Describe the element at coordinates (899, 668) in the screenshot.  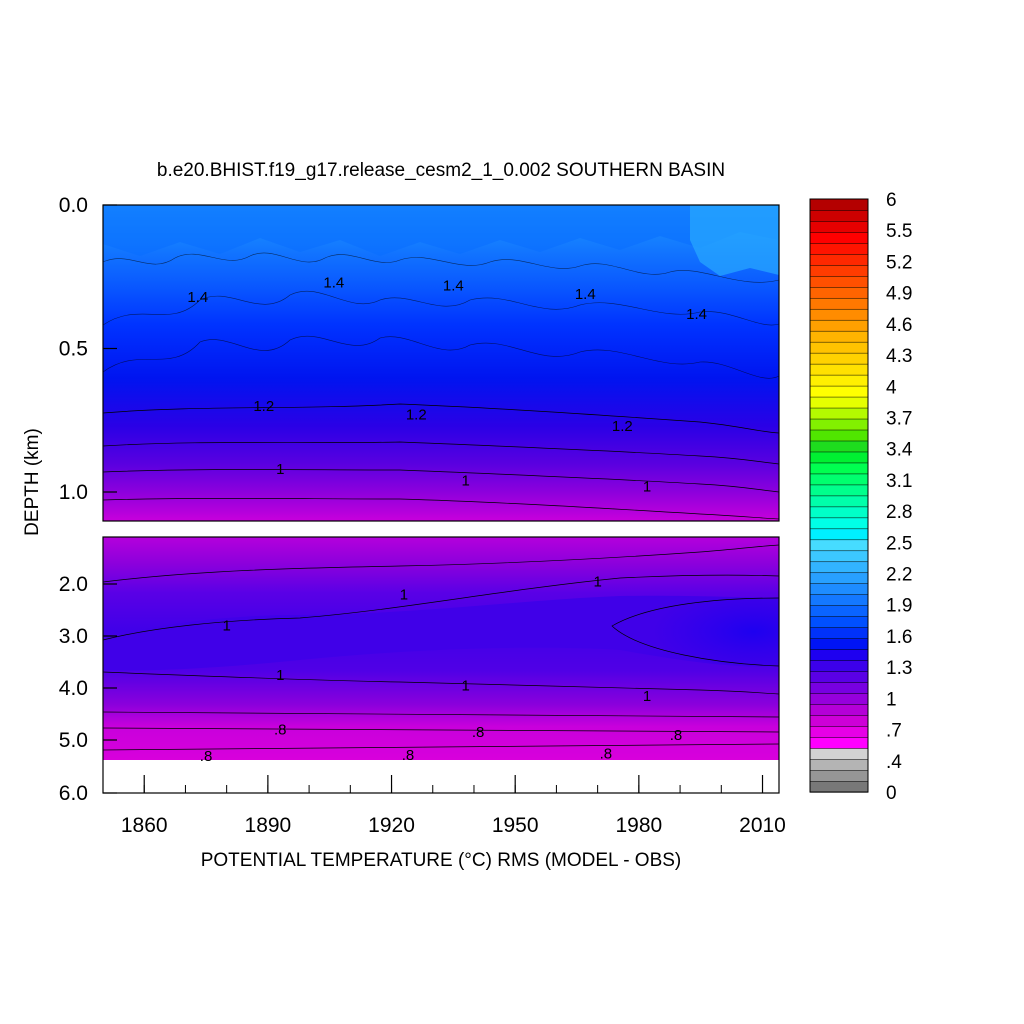
I see `colorbar-label: 1.3` at that location.